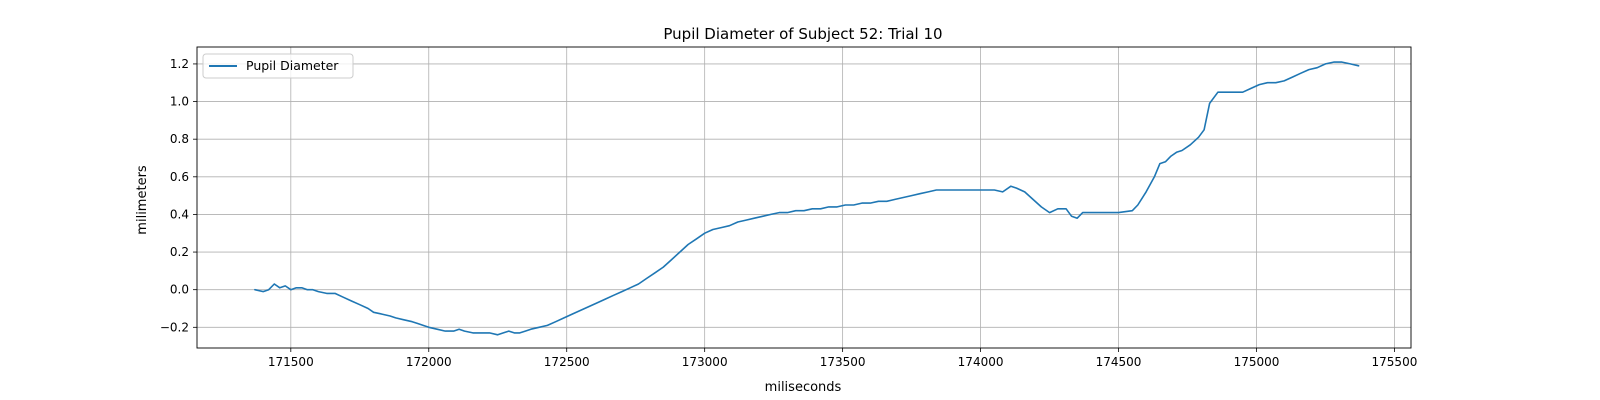 The image size is (1600, 400). What do you see at coordinates (179, 64) in the screenshot?
I see `y-tick-label: 1.2` at bounding box center [179, 64].